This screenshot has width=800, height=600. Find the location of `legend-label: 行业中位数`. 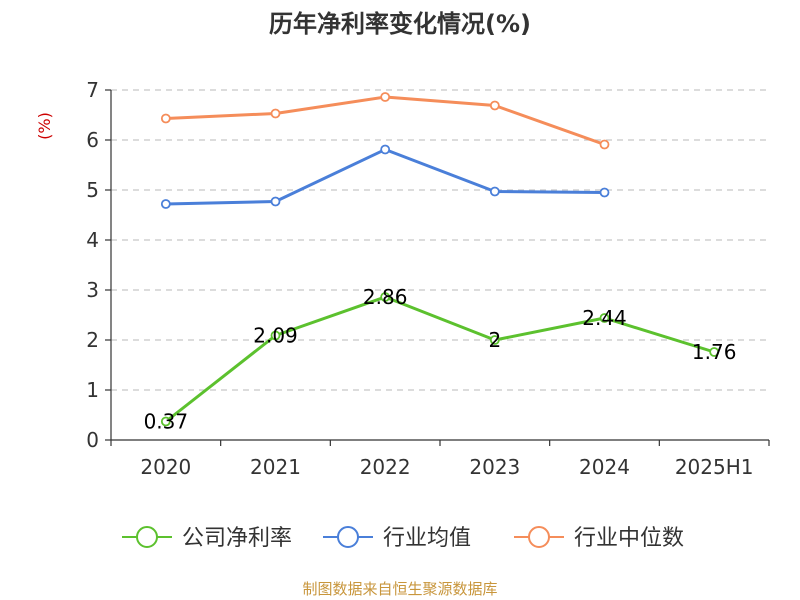

legend-label: 行业中位数 is located at coordinates (629, 538).